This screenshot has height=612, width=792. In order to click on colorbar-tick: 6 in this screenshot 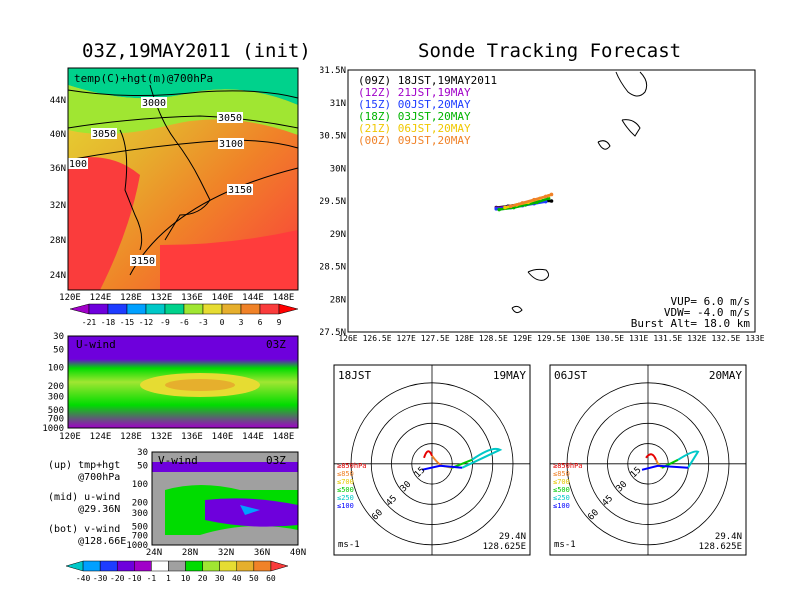, I will do `click(260, 322)`.